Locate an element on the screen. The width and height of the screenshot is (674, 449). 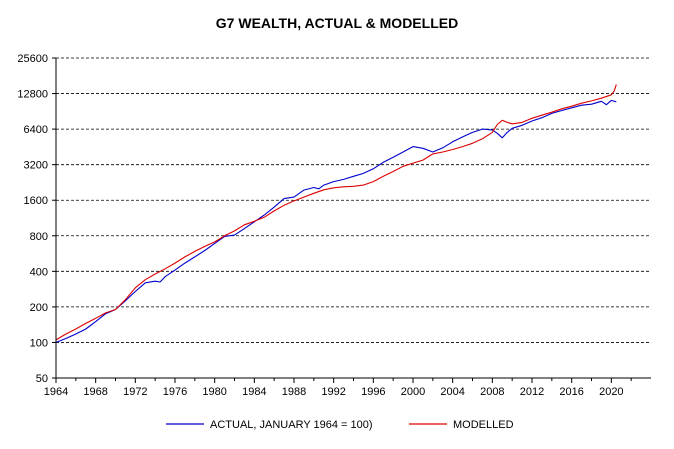
x-tick-label: 1976 is located at coordinates (175, 392).